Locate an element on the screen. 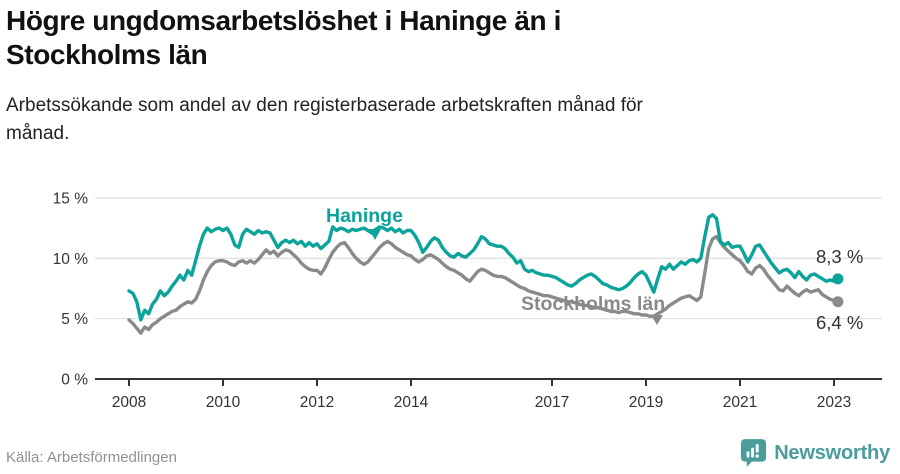 The width and height of the screenshot is (900, 474). page-title-line2: Stockholms län is located at coordinates (107, 54).